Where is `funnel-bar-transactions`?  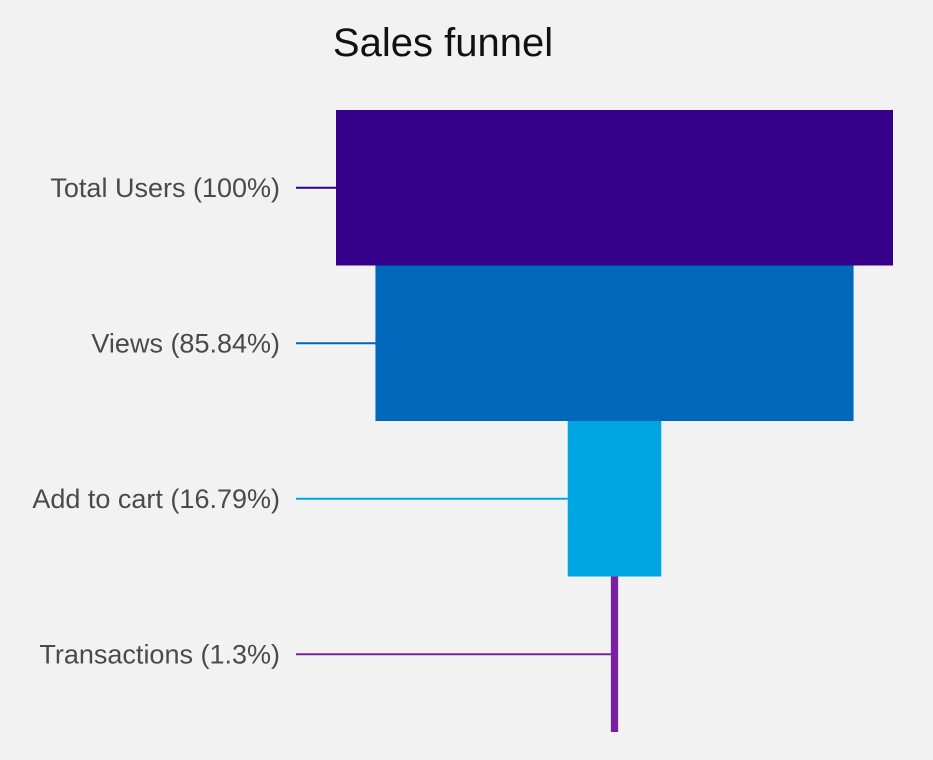
funnel-bar-transactions is located at coordinates (614, 654).